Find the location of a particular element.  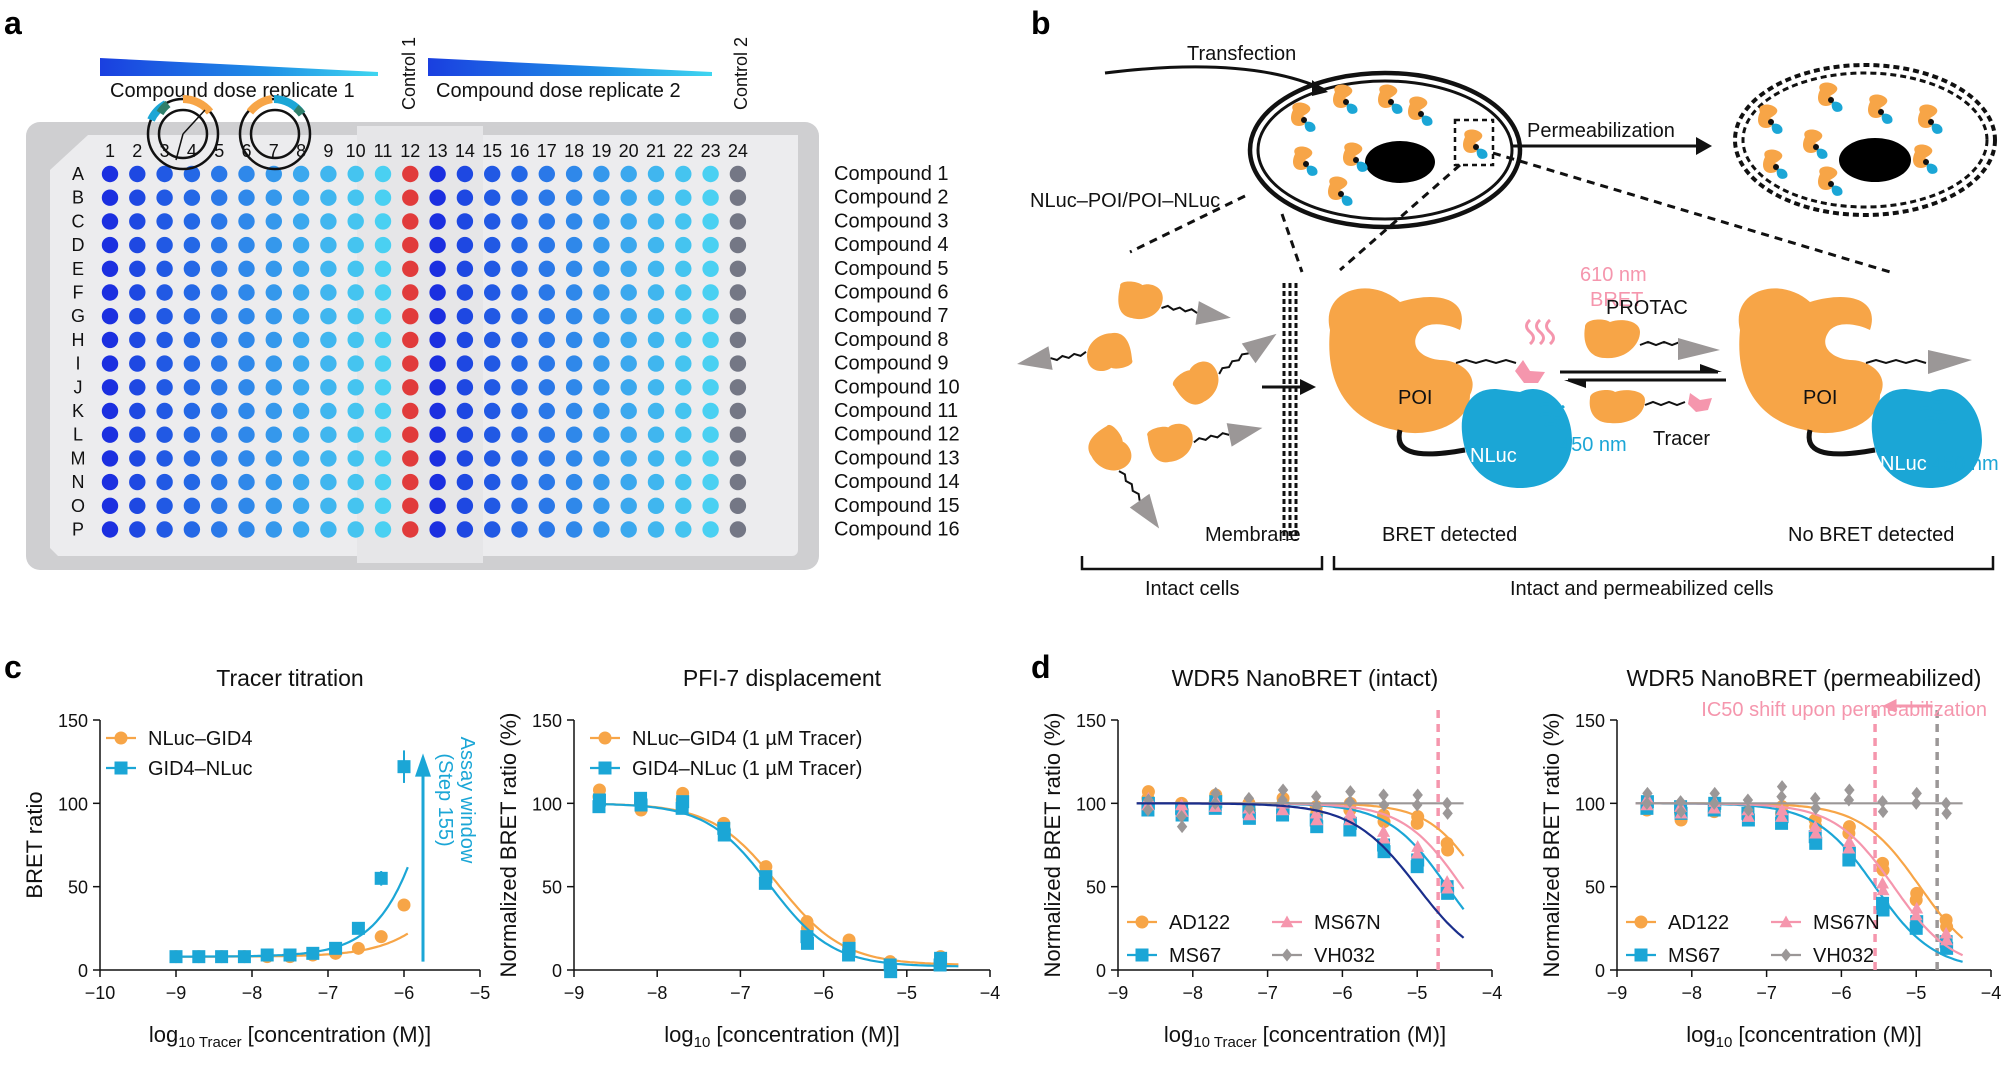

compound-label: Compound 6 is located at coordinates (891, 293).